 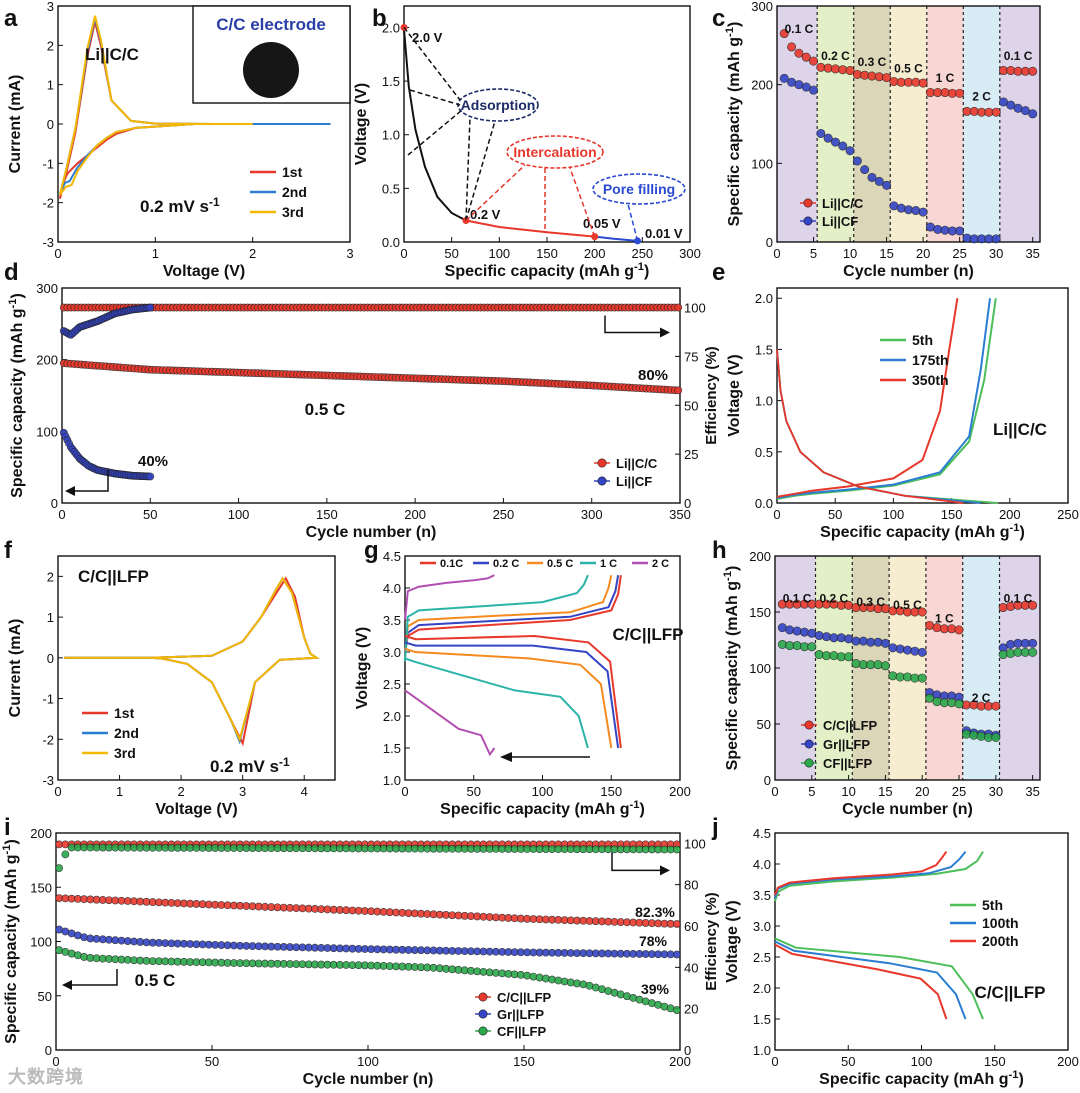 I want to click on y2-tick-label: 100, so click(x=695, y=308).